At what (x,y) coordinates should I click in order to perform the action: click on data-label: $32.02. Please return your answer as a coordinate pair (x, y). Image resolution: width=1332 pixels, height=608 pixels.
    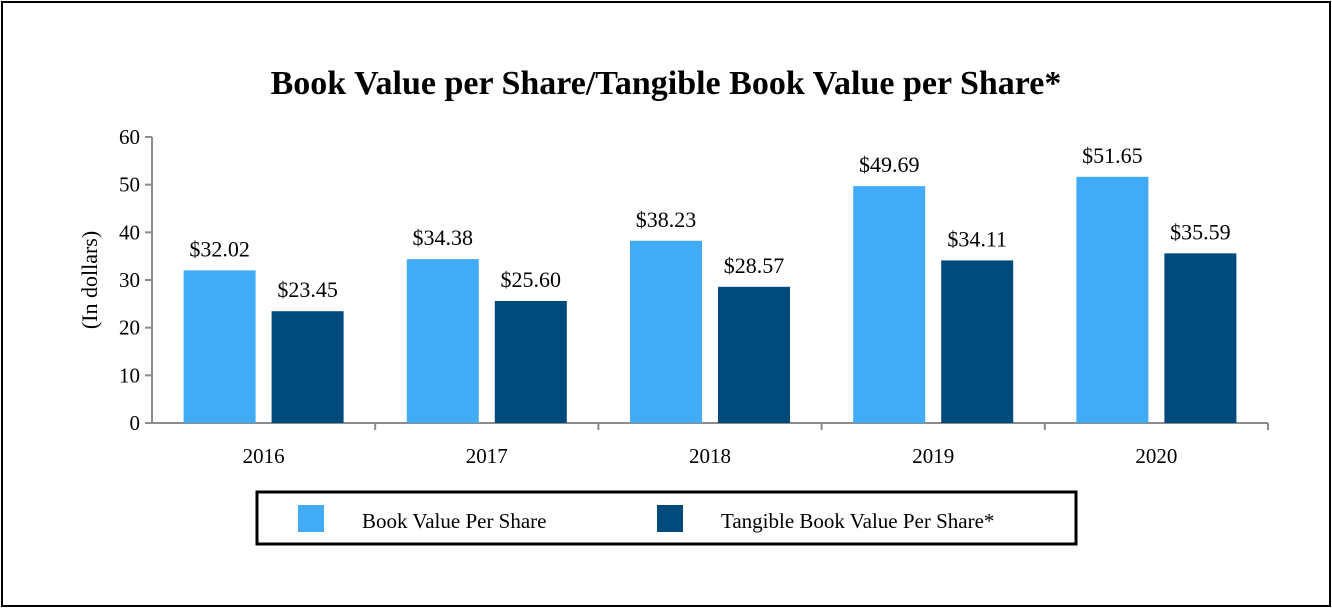
    Looking at the image, I should click on (219, 248).